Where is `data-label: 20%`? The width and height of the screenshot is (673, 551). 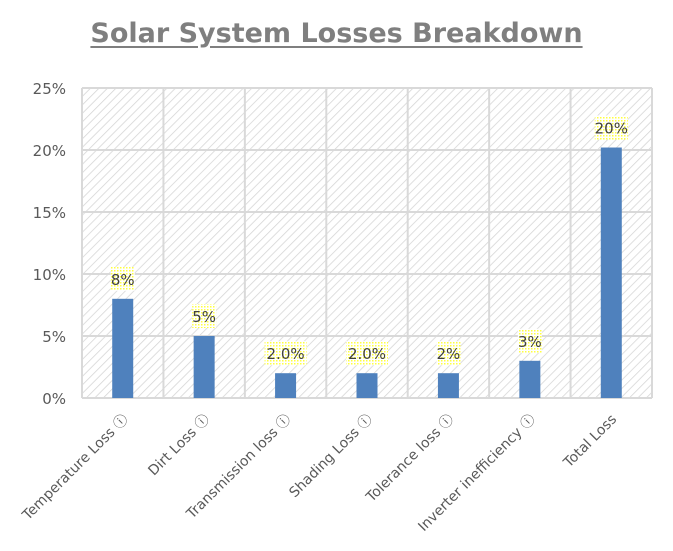 data-label: 20% is located at coordinates (611, 129).